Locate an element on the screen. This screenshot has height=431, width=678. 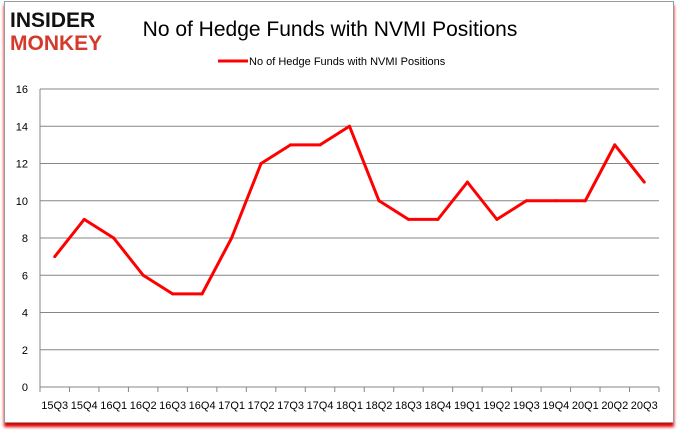
y-tick-label: 0 is located at coordinates (25, 388).